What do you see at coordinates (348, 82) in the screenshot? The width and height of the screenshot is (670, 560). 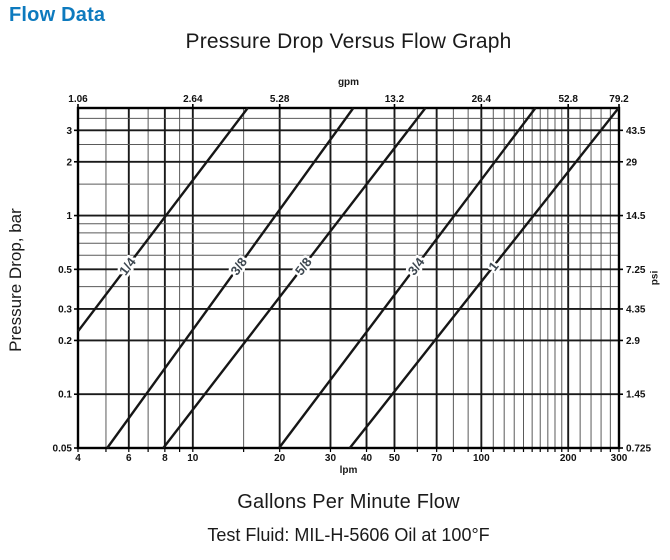 I see `top-axis-unit-label: gpm` at bounding box center [348, 82].